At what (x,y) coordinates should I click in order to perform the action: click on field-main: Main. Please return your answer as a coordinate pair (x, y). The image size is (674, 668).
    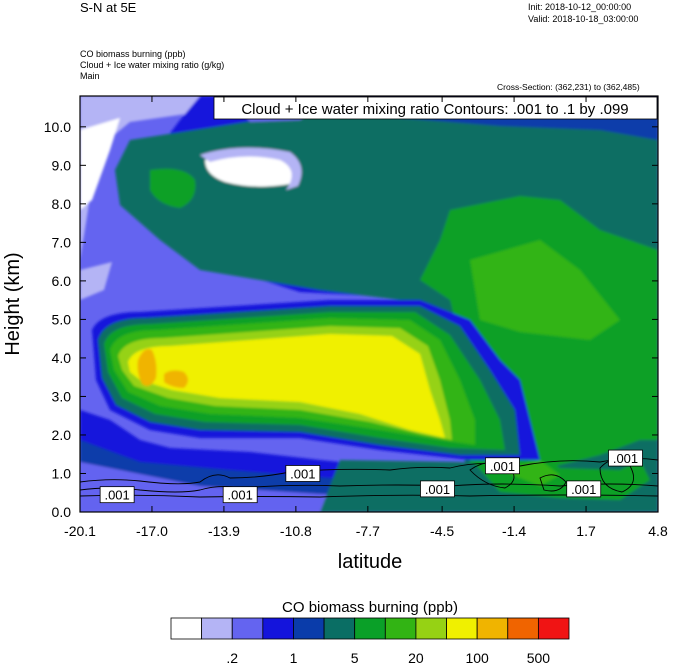
    Looking at the image, I should click on (90, 76).